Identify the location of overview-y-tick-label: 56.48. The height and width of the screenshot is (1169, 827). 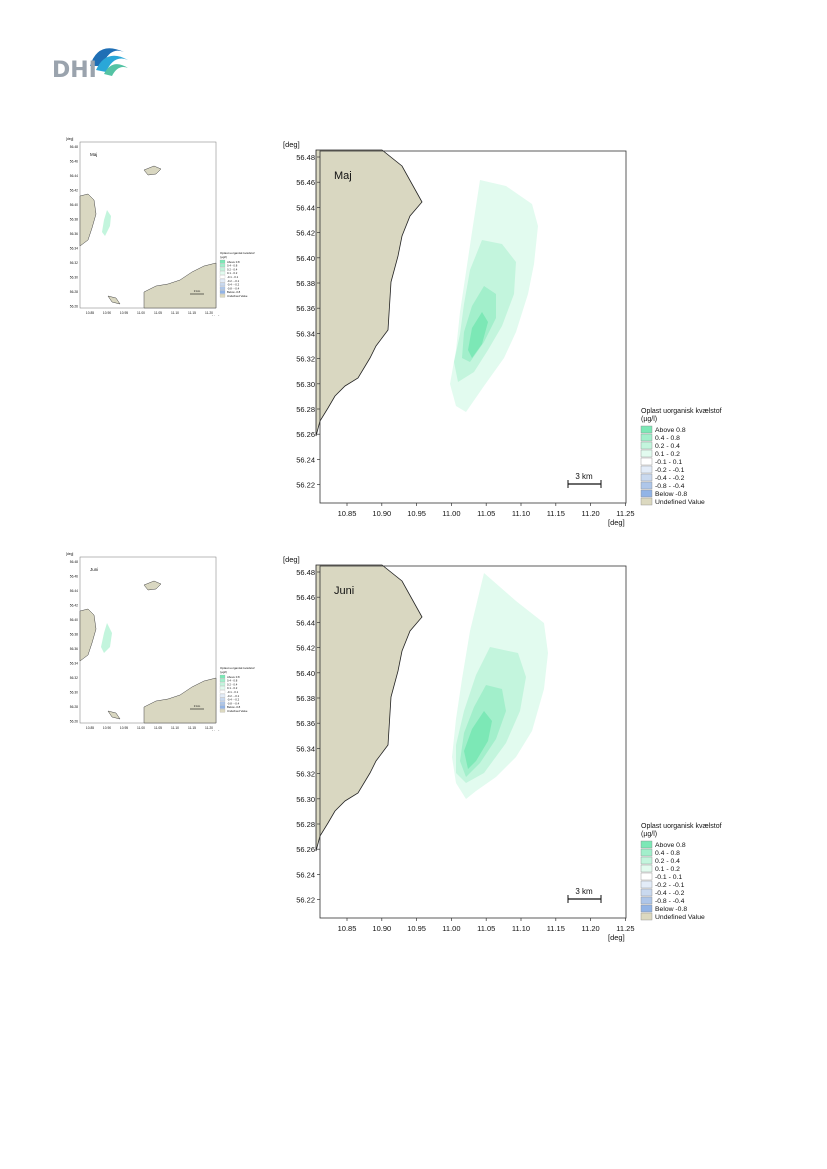
(74, 562).